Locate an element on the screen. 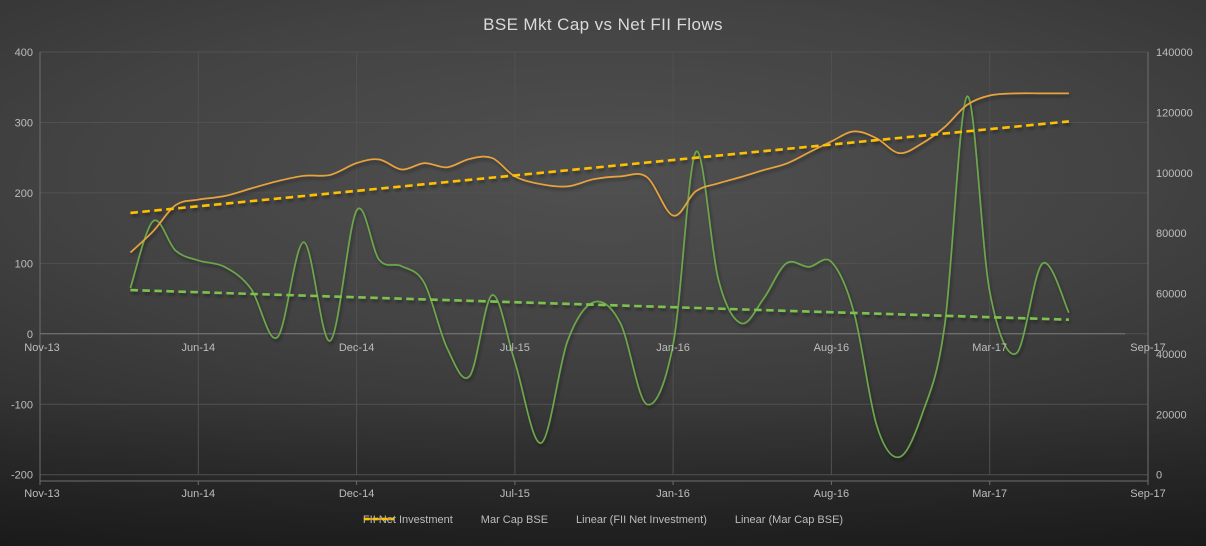 The image size is (1206, 546). trendline-mktcap is located at coordinates (600, 167).